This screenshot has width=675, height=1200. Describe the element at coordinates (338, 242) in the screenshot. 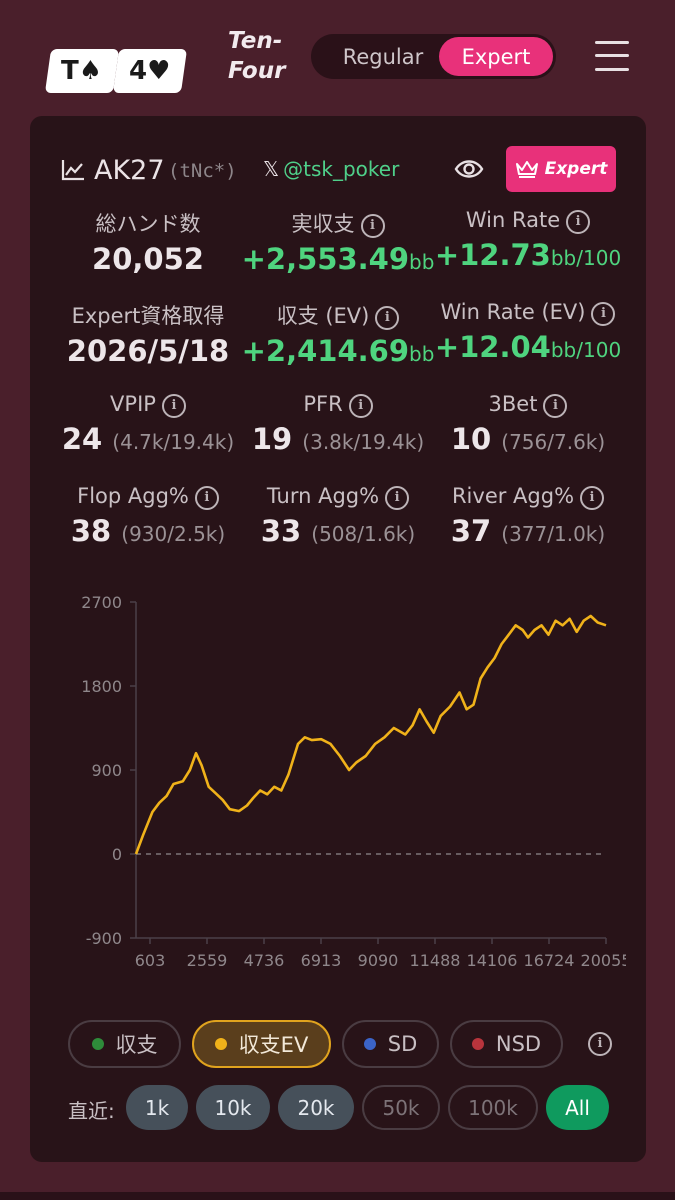

I see `stat-profit: 実収支 i +2,553.49bb` at that location.